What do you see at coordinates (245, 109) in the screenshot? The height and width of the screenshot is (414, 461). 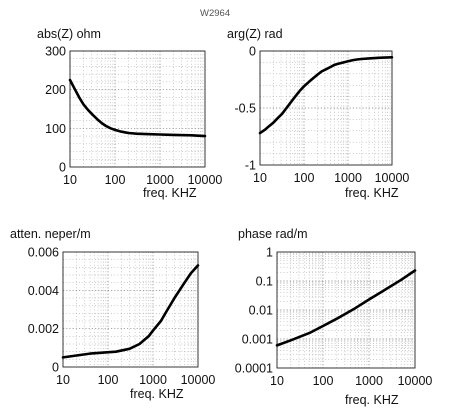 I see `y-tick-label: -0.5` at bounding box center [245, 109].